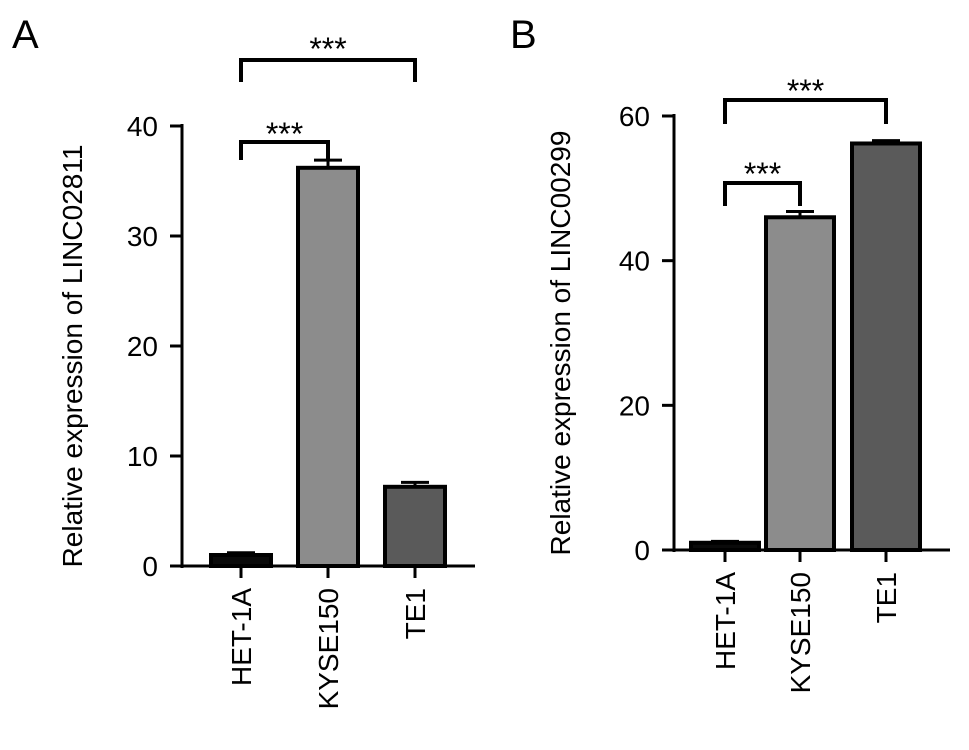 The width and height of the screenshot is (969, 750). I want to click on y-axis-label: Relative expression of LINC02811, so click(72, 356).